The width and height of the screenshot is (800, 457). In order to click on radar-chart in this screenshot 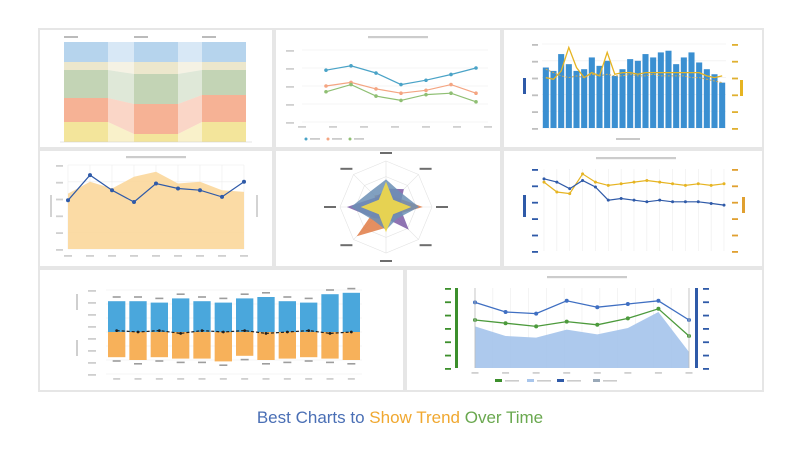, I will do `click(386, 207)`.